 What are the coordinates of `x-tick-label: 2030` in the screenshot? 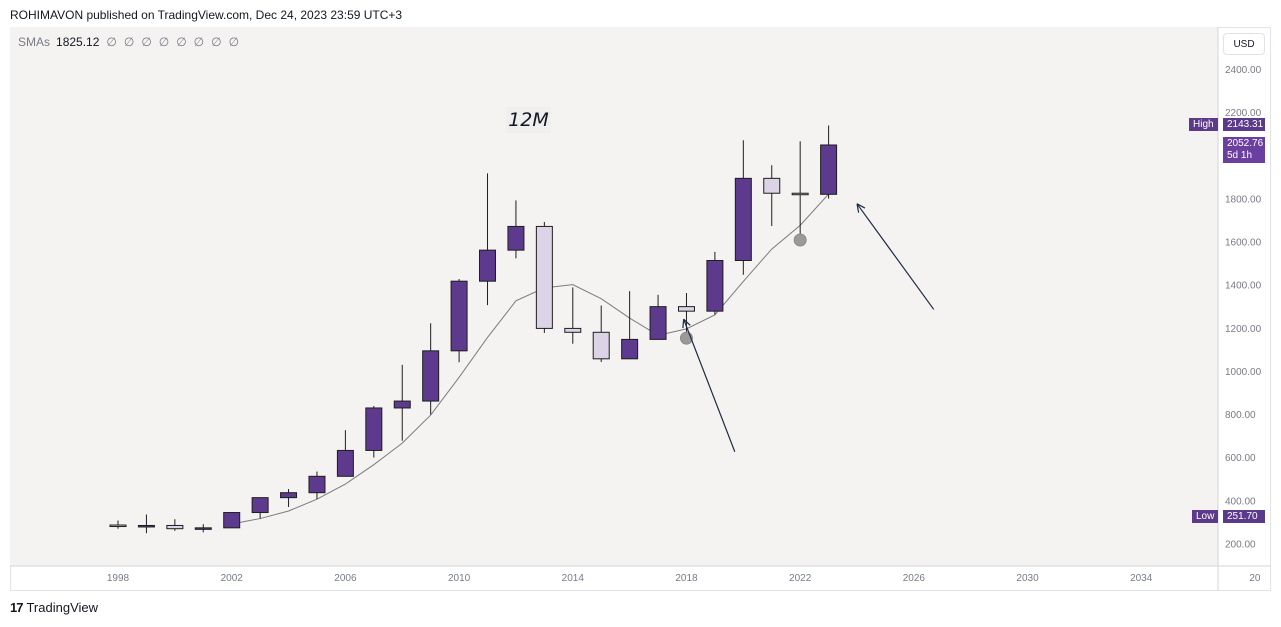 It's located at (1027, 578).